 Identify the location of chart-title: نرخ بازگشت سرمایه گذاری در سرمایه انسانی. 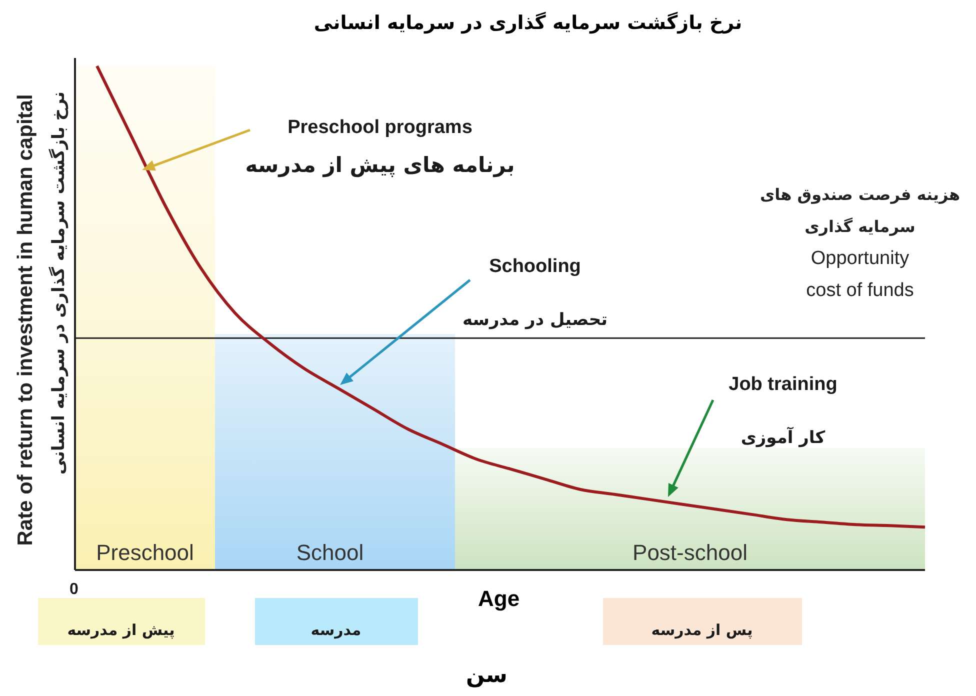
(528, 23).